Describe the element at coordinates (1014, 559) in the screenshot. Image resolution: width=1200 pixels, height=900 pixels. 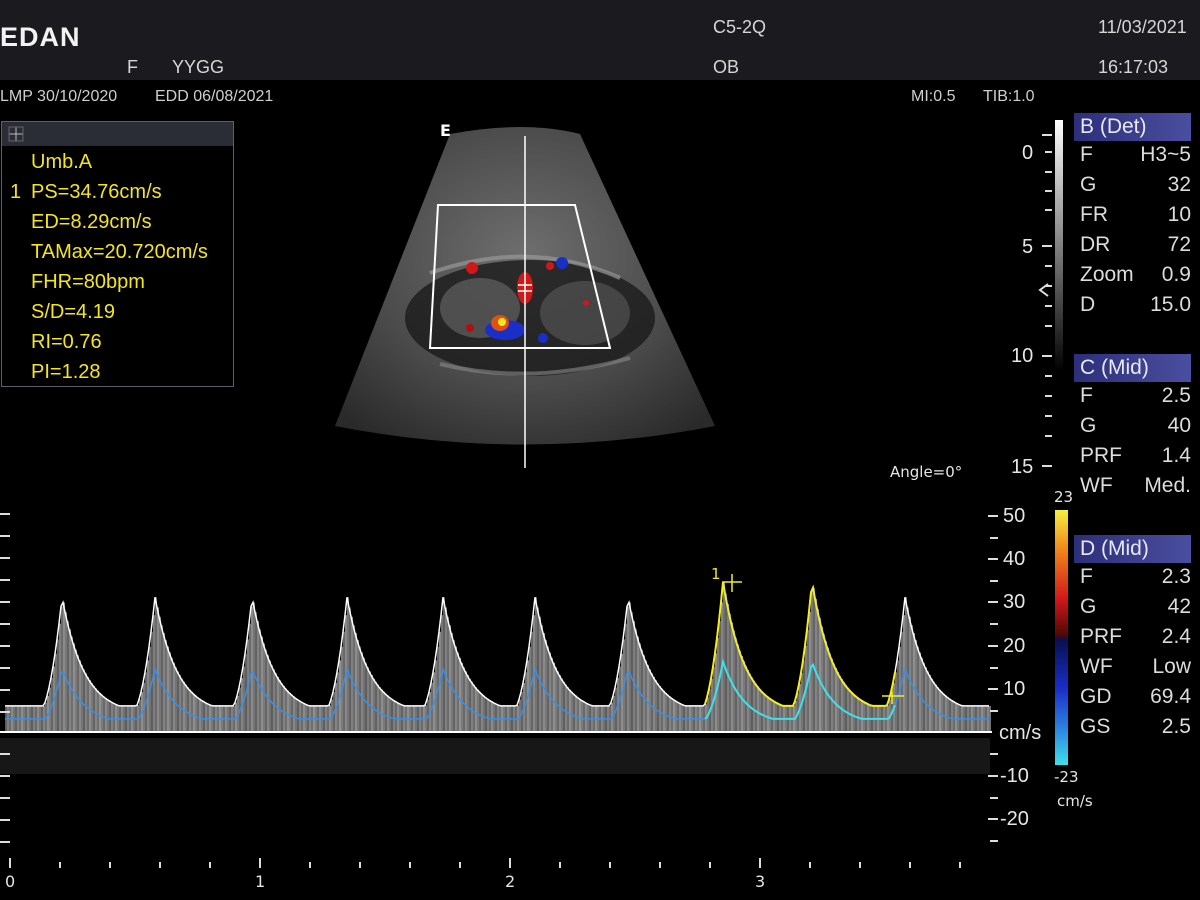
I see `velocity-label: 40` at that location.